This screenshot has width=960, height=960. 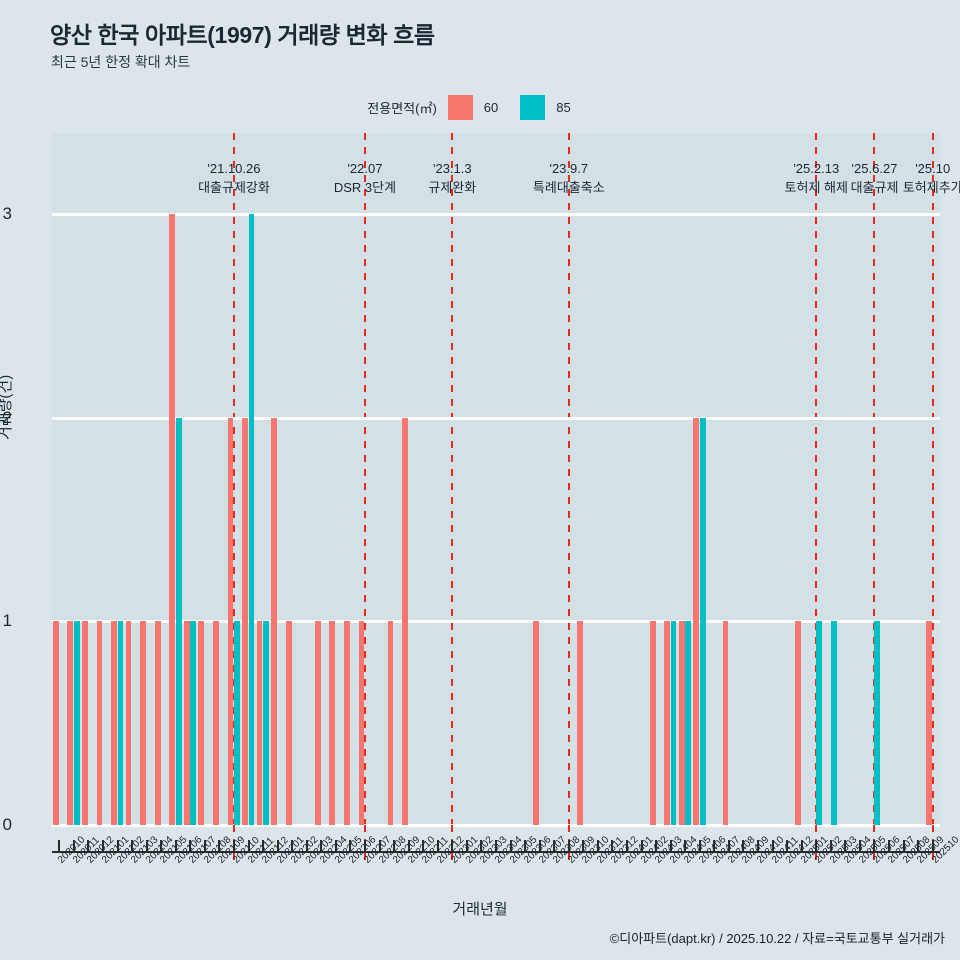 What do you see at coordinates (452, 168) in the screenshot?
I see `annotation-date-202301: '23.1.3` at bounding box center [452, 168].